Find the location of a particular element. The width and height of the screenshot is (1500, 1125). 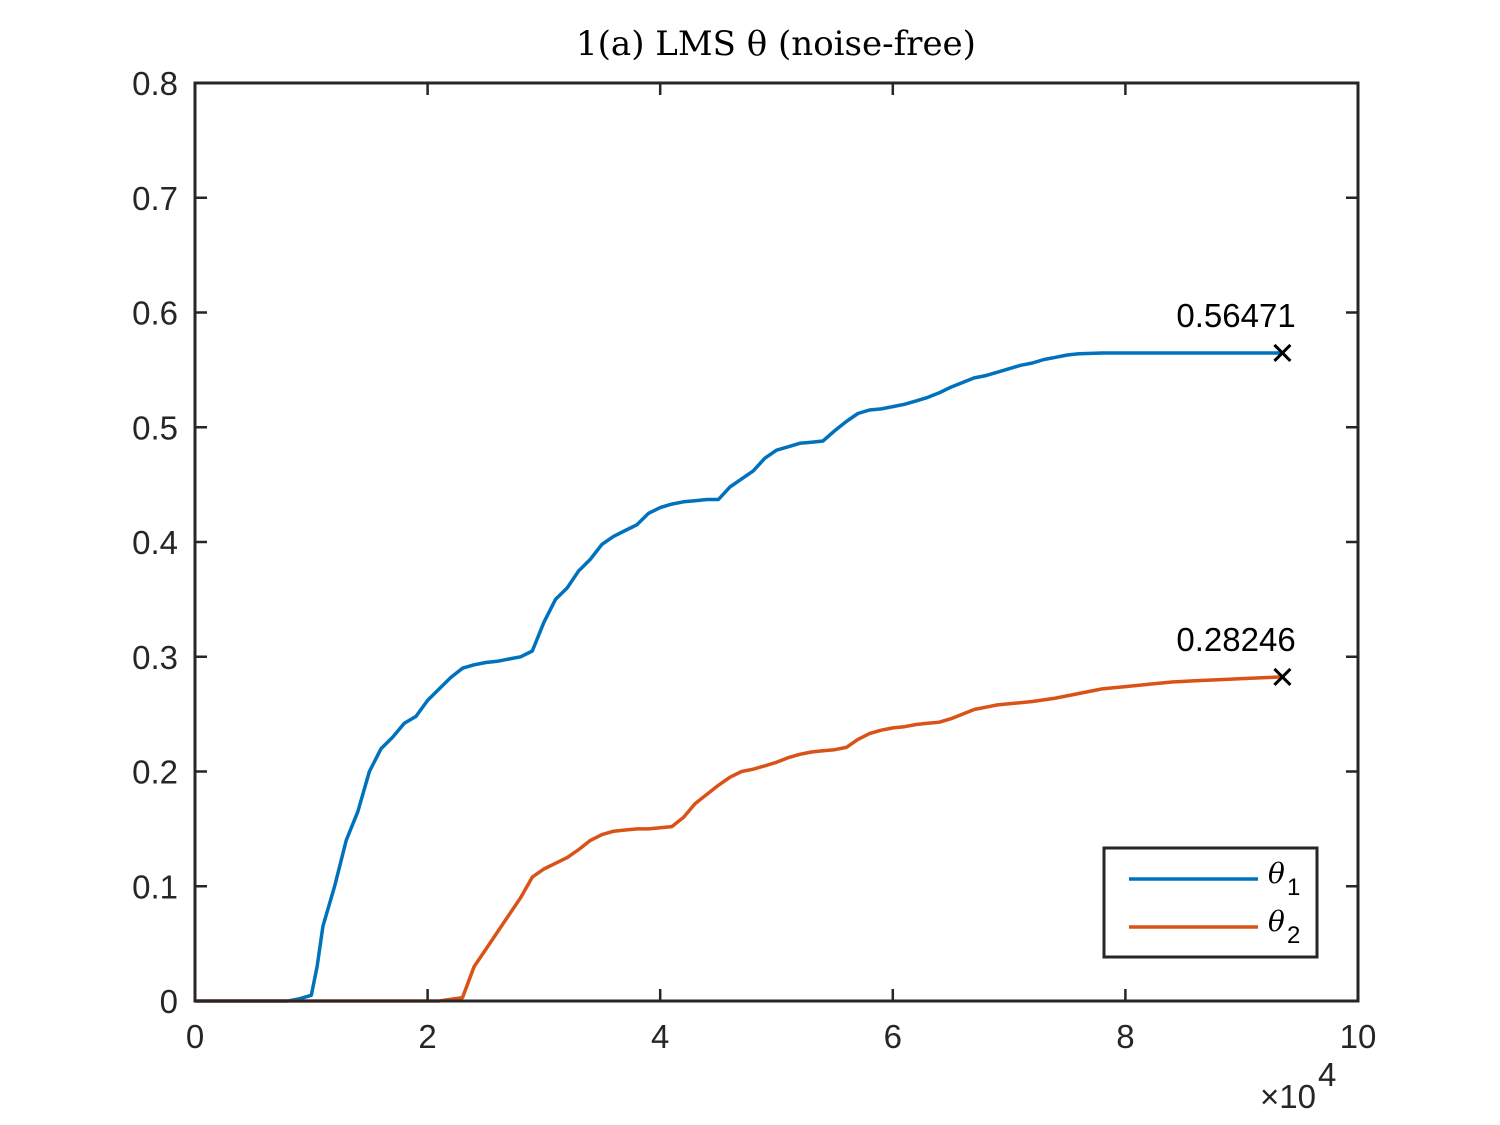

x-tick-label: 6 is located at coordinates (893, 1036).